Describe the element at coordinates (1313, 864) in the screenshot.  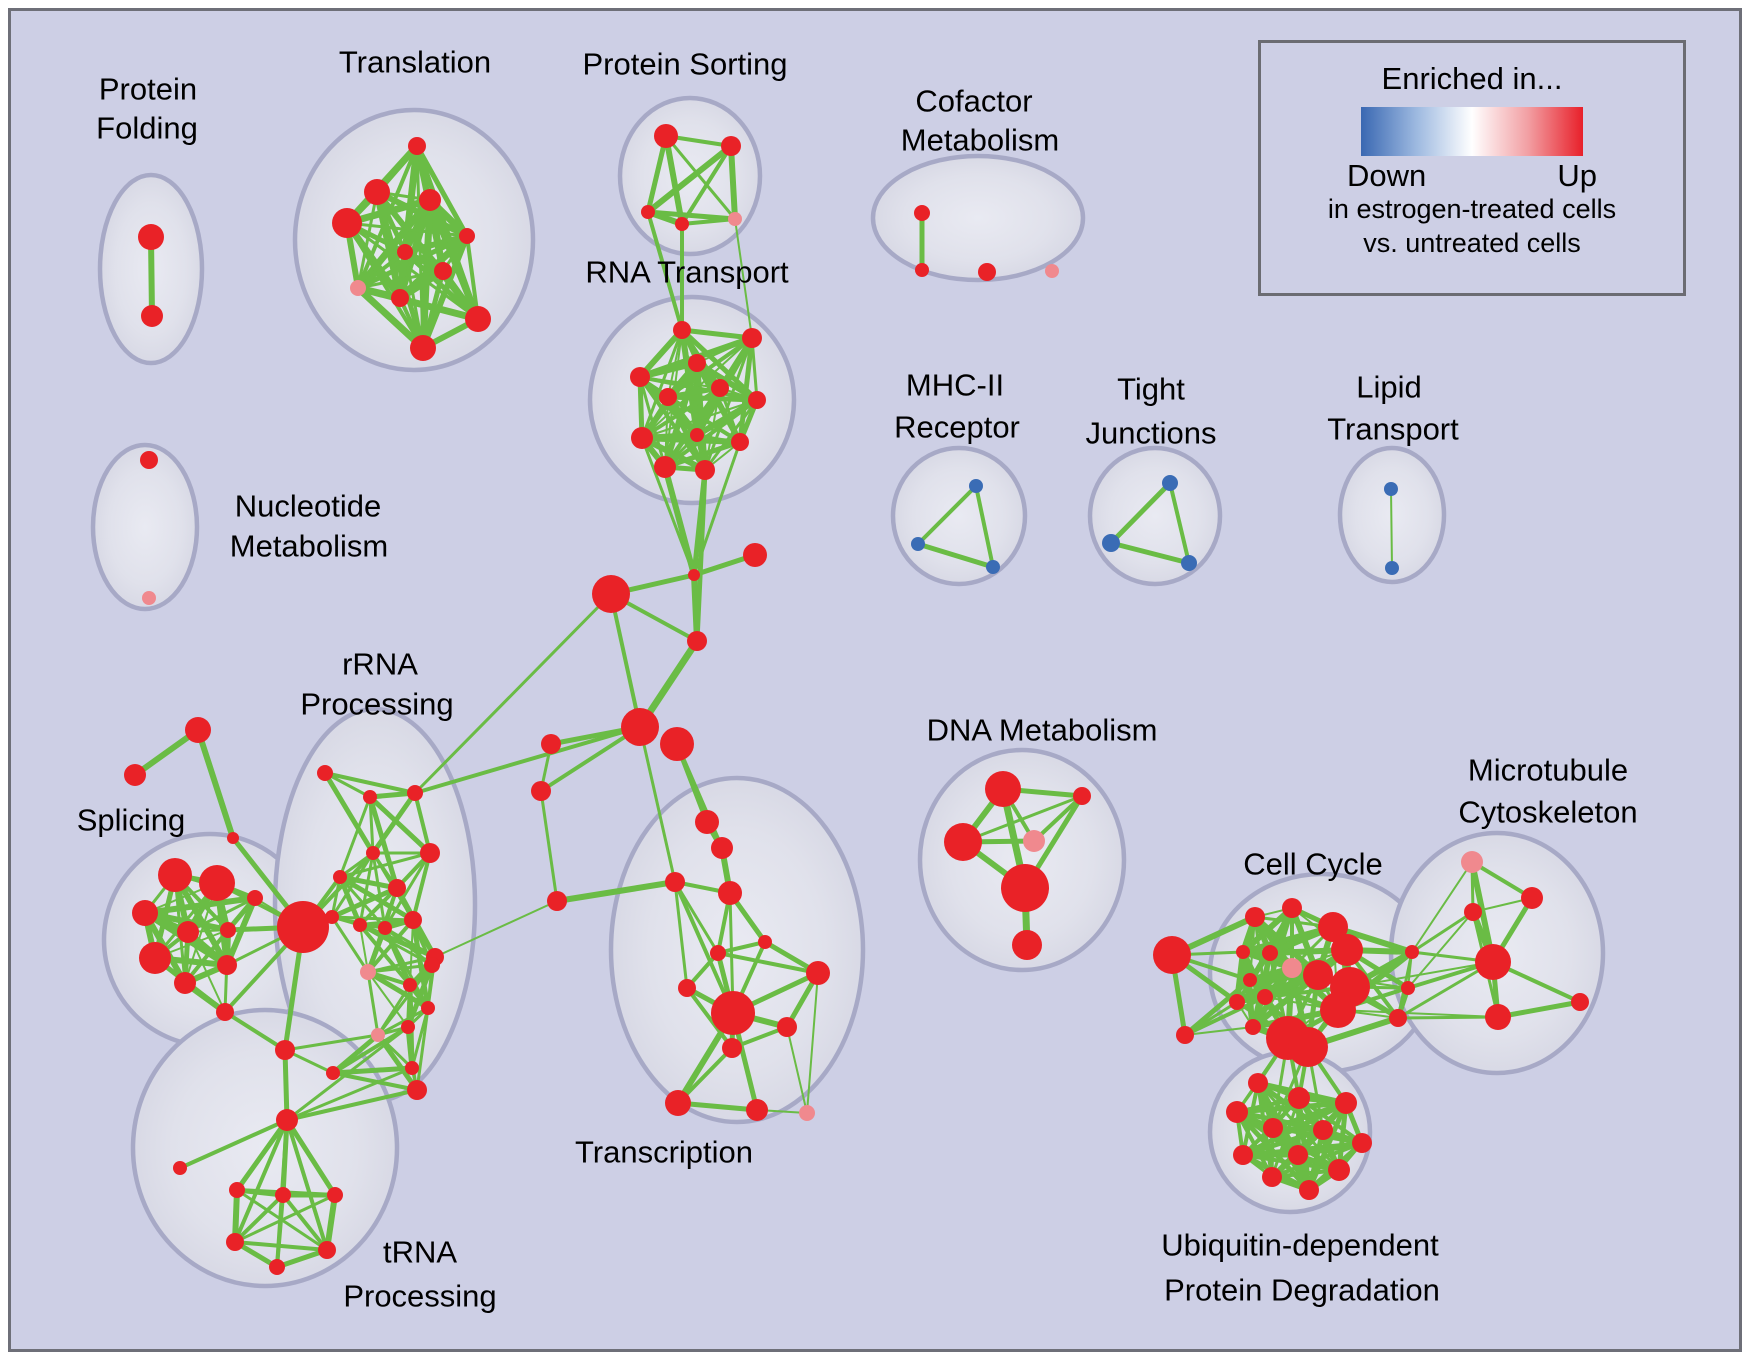
I see `cluster-label: Cell Cycle` at that location.